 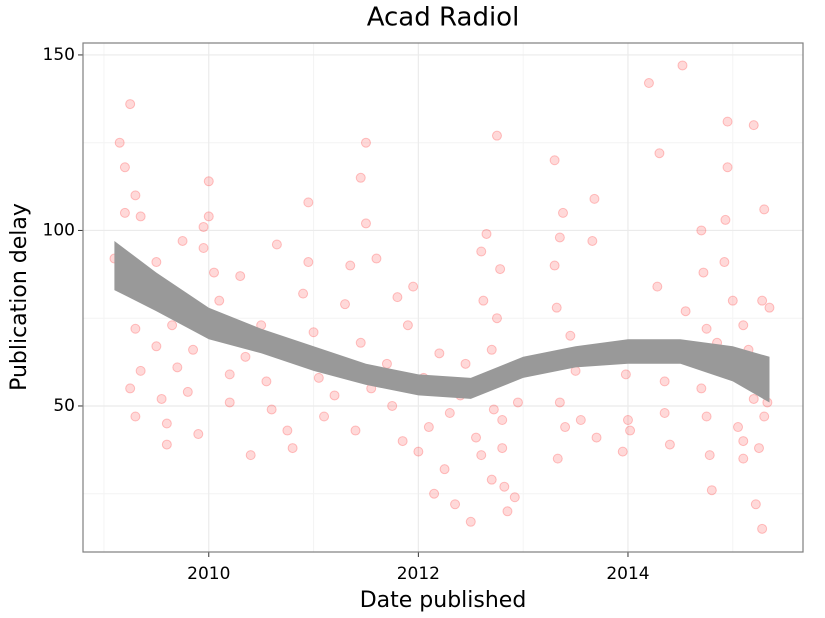 I want to click on x-tick-label: 2012, so click(x=418, y=574).